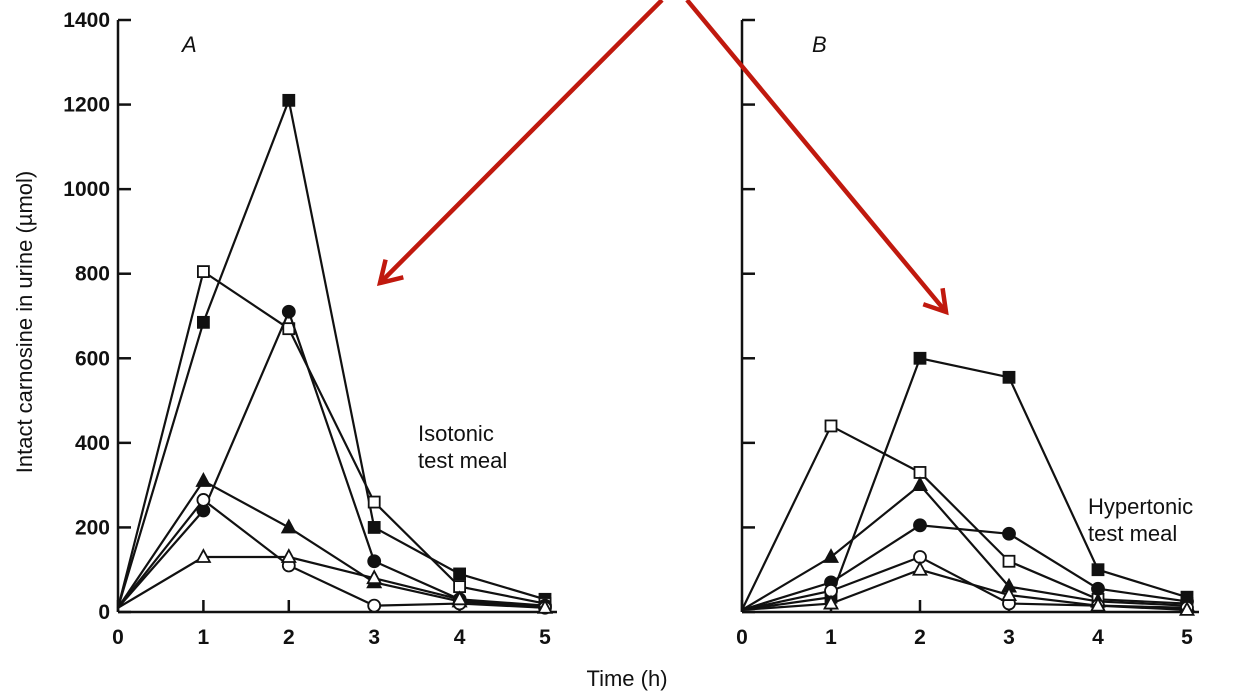 Image resolution: width=1248 pixels, height=693 pixels. What do you see at coordinates (92, 527) in the screenshot?
I see `a-y-tick-label: 200` at bounding box center [92, 527].